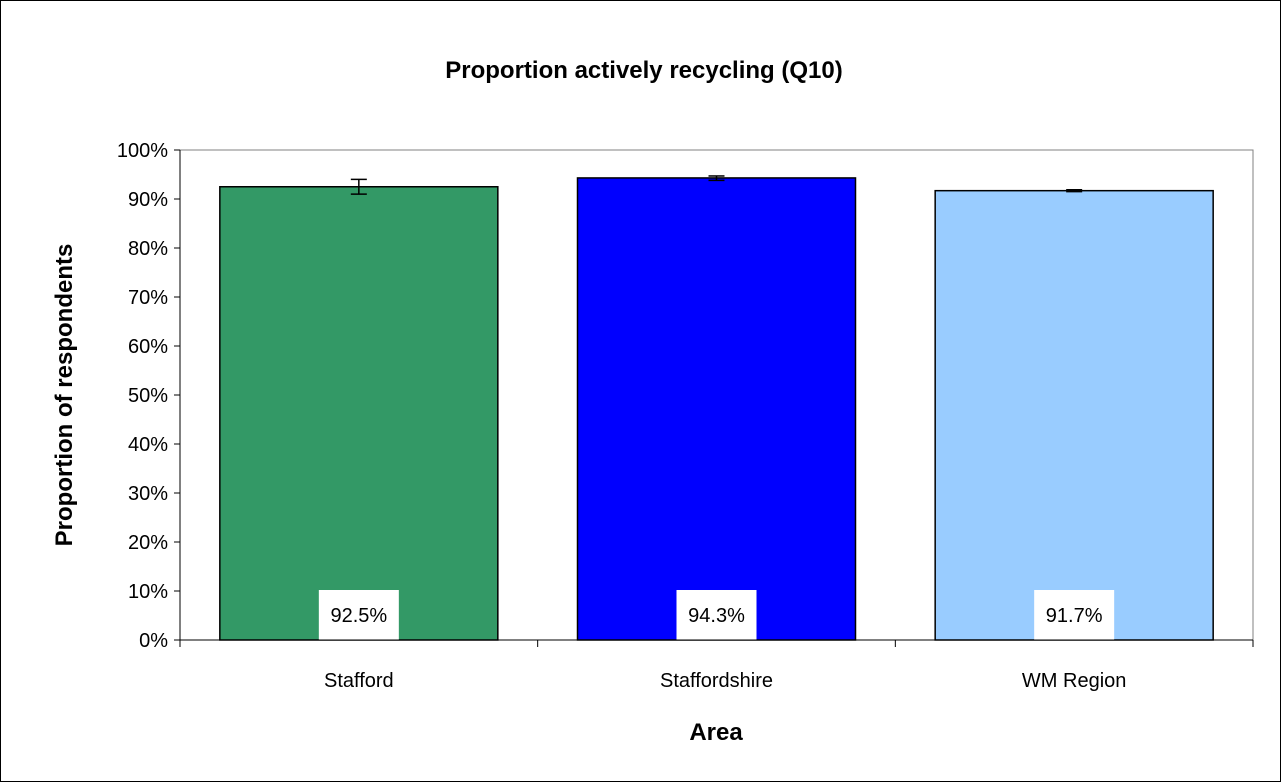 This screenshot has height=782, width=1281. Describe the element at coordinates (716, 732) in the screenshot. I see `x-axis-title: Area` at that location.